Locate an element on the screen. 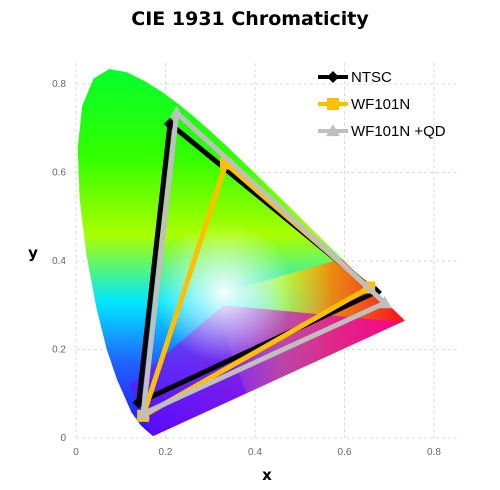 The width and height of the screenshot is (500, 490). y-tick-label: 0 is located at coordinates (63, 438).